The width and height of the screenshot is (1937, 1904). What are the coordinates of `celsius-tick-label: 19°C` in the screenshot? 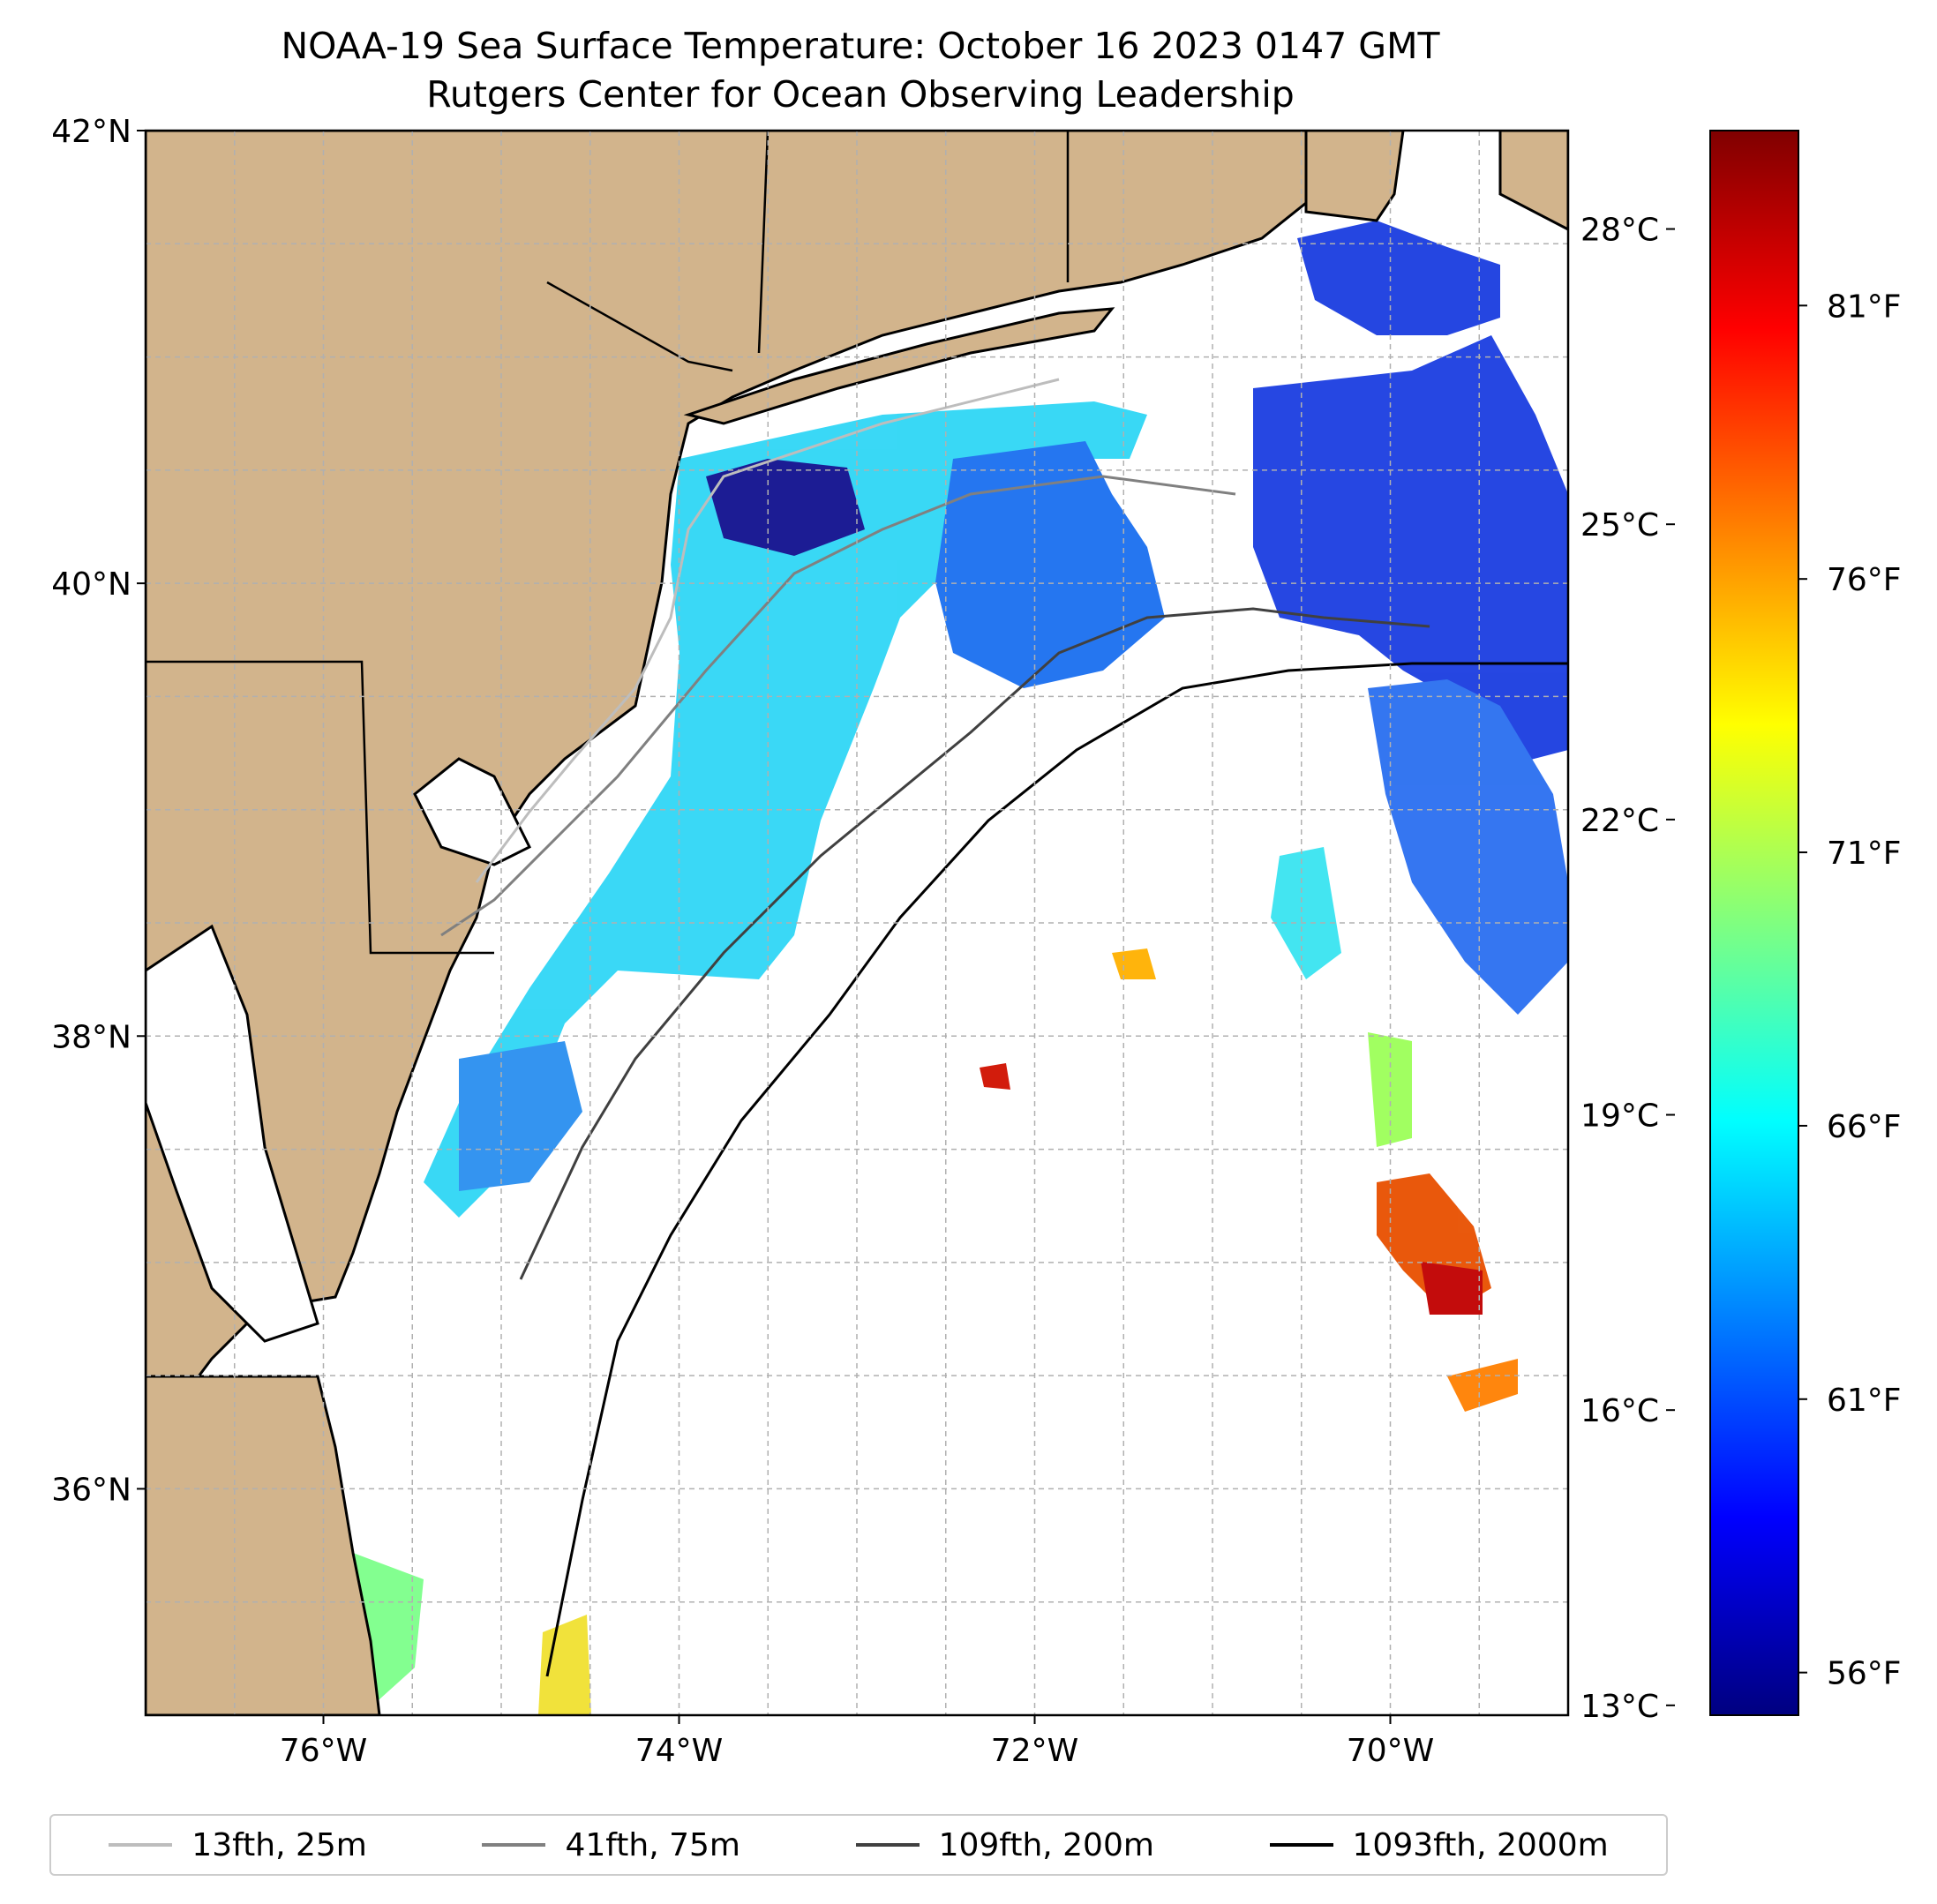 It's located at (1619, 1116).